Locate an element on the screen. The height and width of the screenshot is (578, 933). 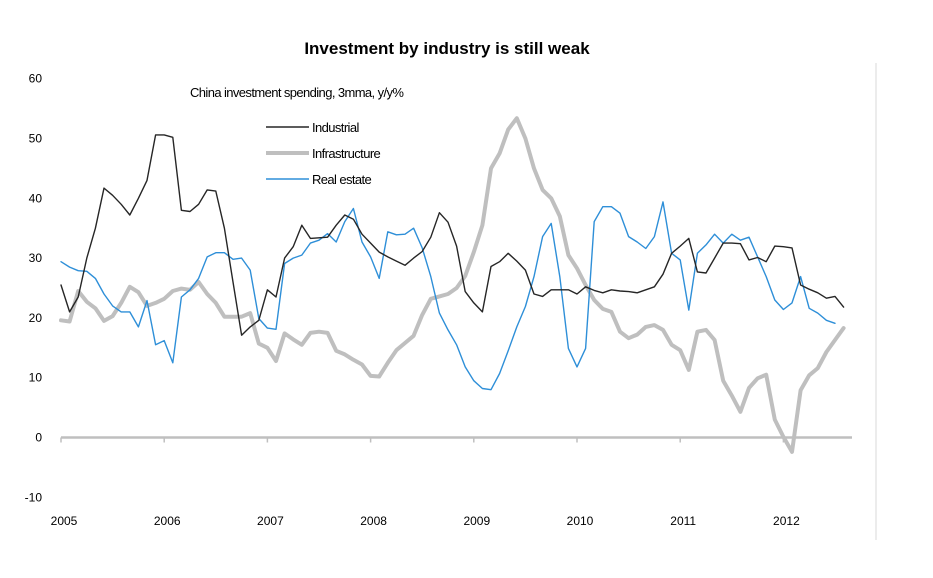
legend-label: Real estate is located at coordinates (342, 179).